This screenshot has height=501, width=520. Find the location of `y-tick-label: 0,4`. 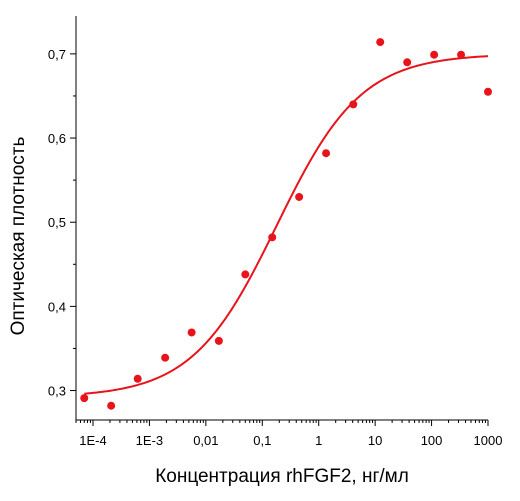

y-tick-label: 0,4 is located at coordinates (57, 306).